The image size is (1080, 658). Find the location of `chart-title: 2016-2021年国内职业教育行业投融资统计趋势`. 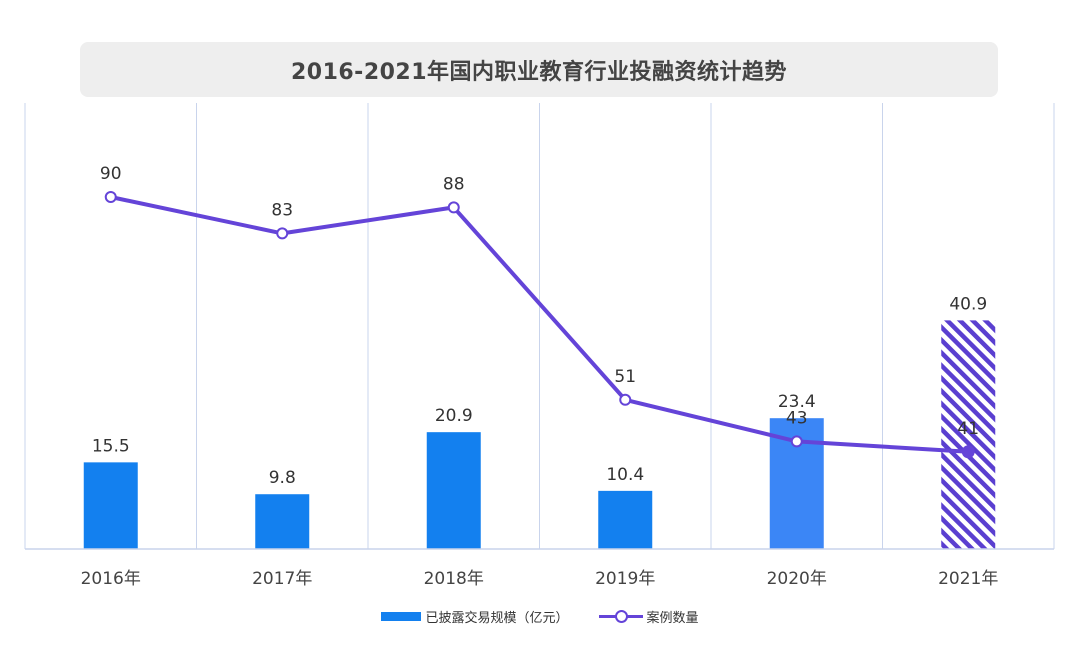

chart-title: 2016-2021年国内职业教育行业投融资统计趋势 is located at coordinates (539, 69).